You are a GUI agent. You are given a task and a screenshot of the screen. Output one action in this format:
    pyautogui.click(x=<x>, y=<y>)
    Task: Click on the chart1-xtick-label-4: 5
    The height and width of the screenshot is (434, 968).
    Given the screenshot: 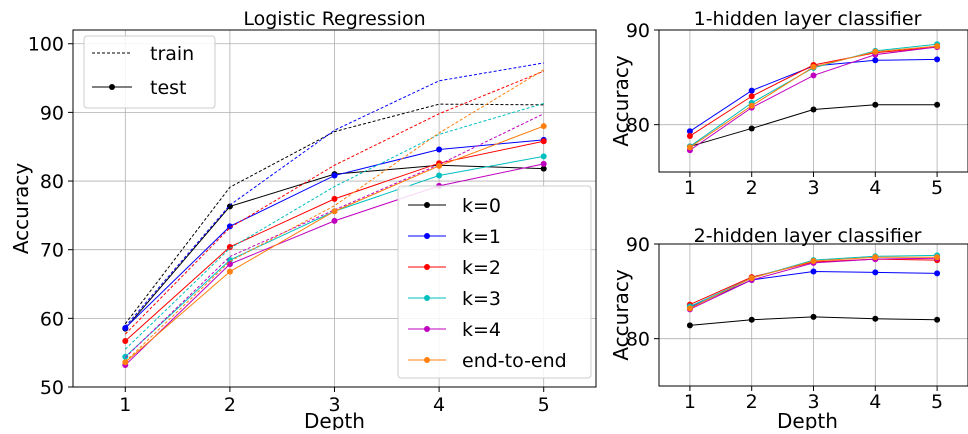 What is the action you would take?
    pyautogui.click(x=937, y=188)
    